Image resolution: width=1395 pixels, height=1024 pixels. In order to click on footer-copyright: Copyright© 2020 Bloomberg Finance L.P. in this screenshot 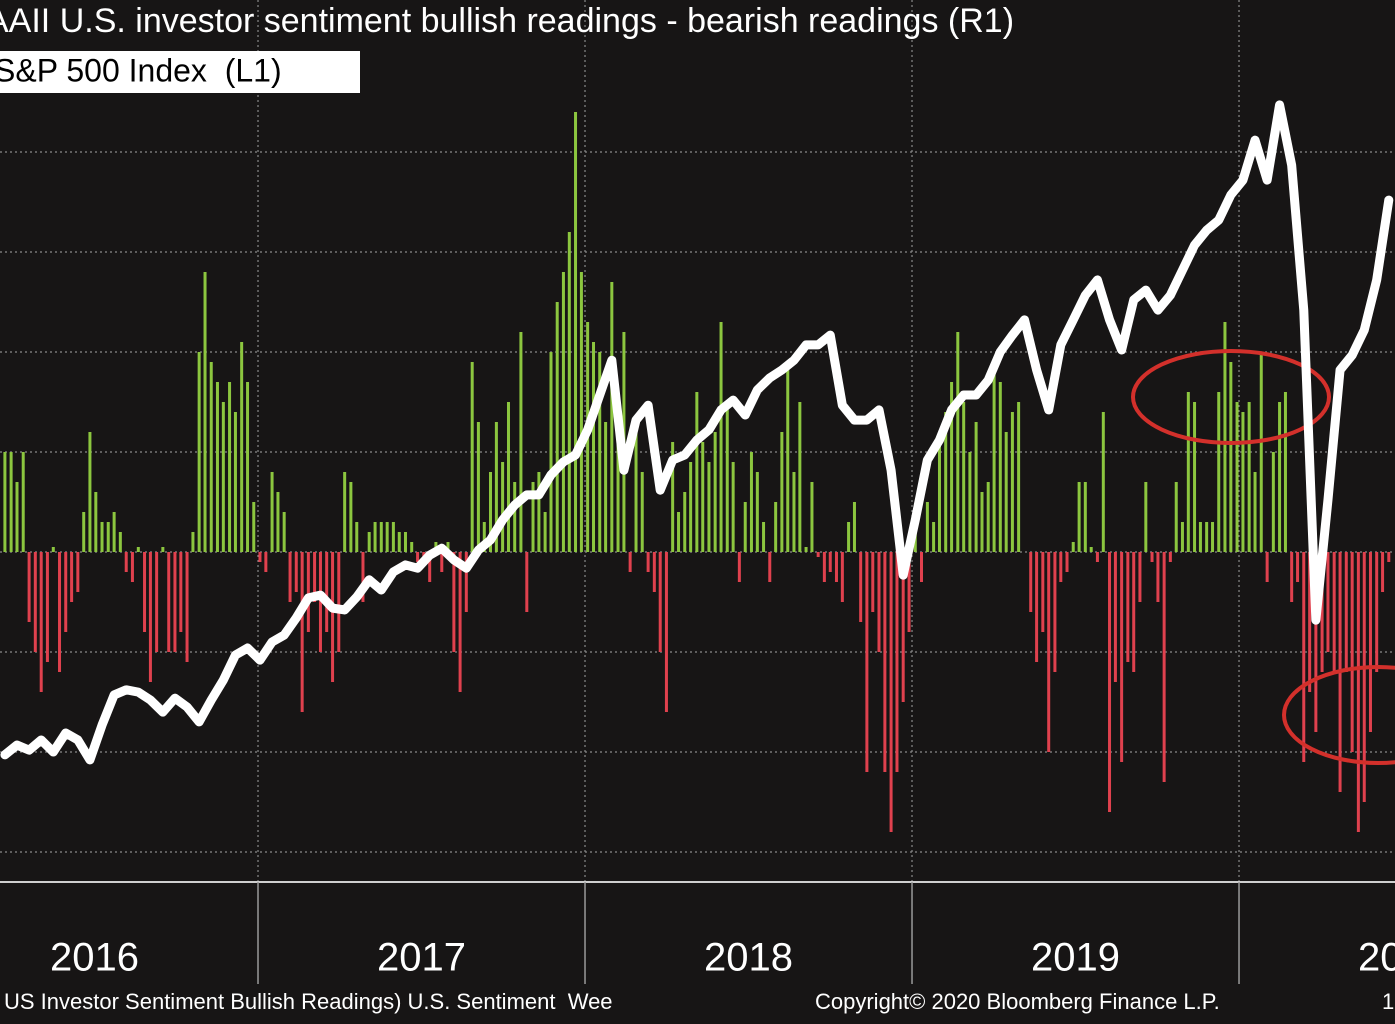, I will do `click(1017, 1001)`.